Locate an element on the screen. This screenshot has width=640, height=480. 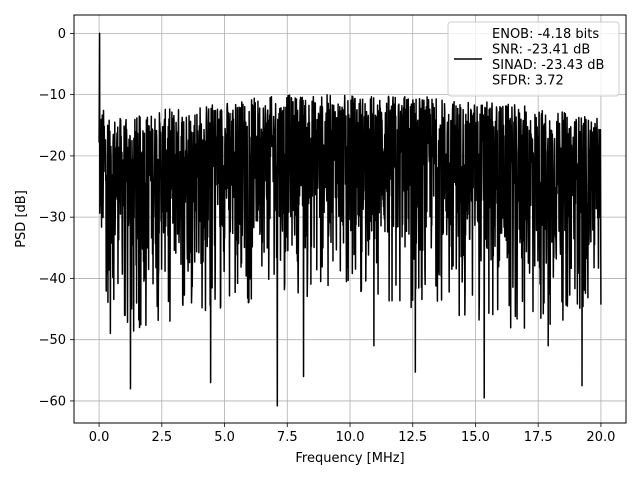
legend-line-text: SINAD: -23.43 dB is located at coordinates (548, 65).